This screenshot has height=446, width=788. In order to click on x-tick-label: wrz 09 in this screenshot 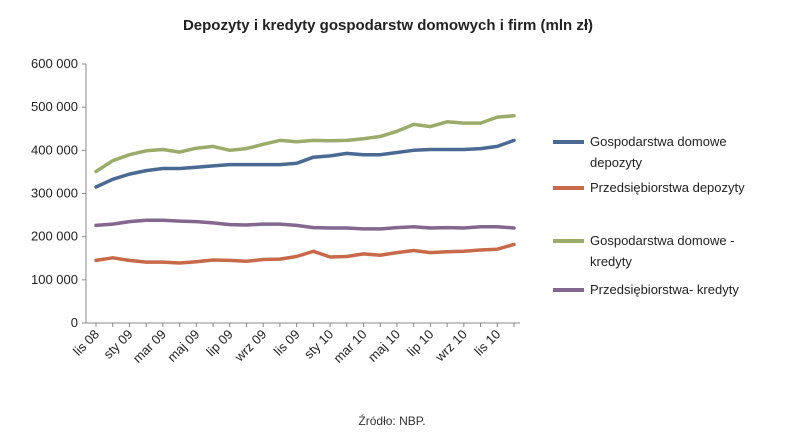, I will do `click(250, 346)`.